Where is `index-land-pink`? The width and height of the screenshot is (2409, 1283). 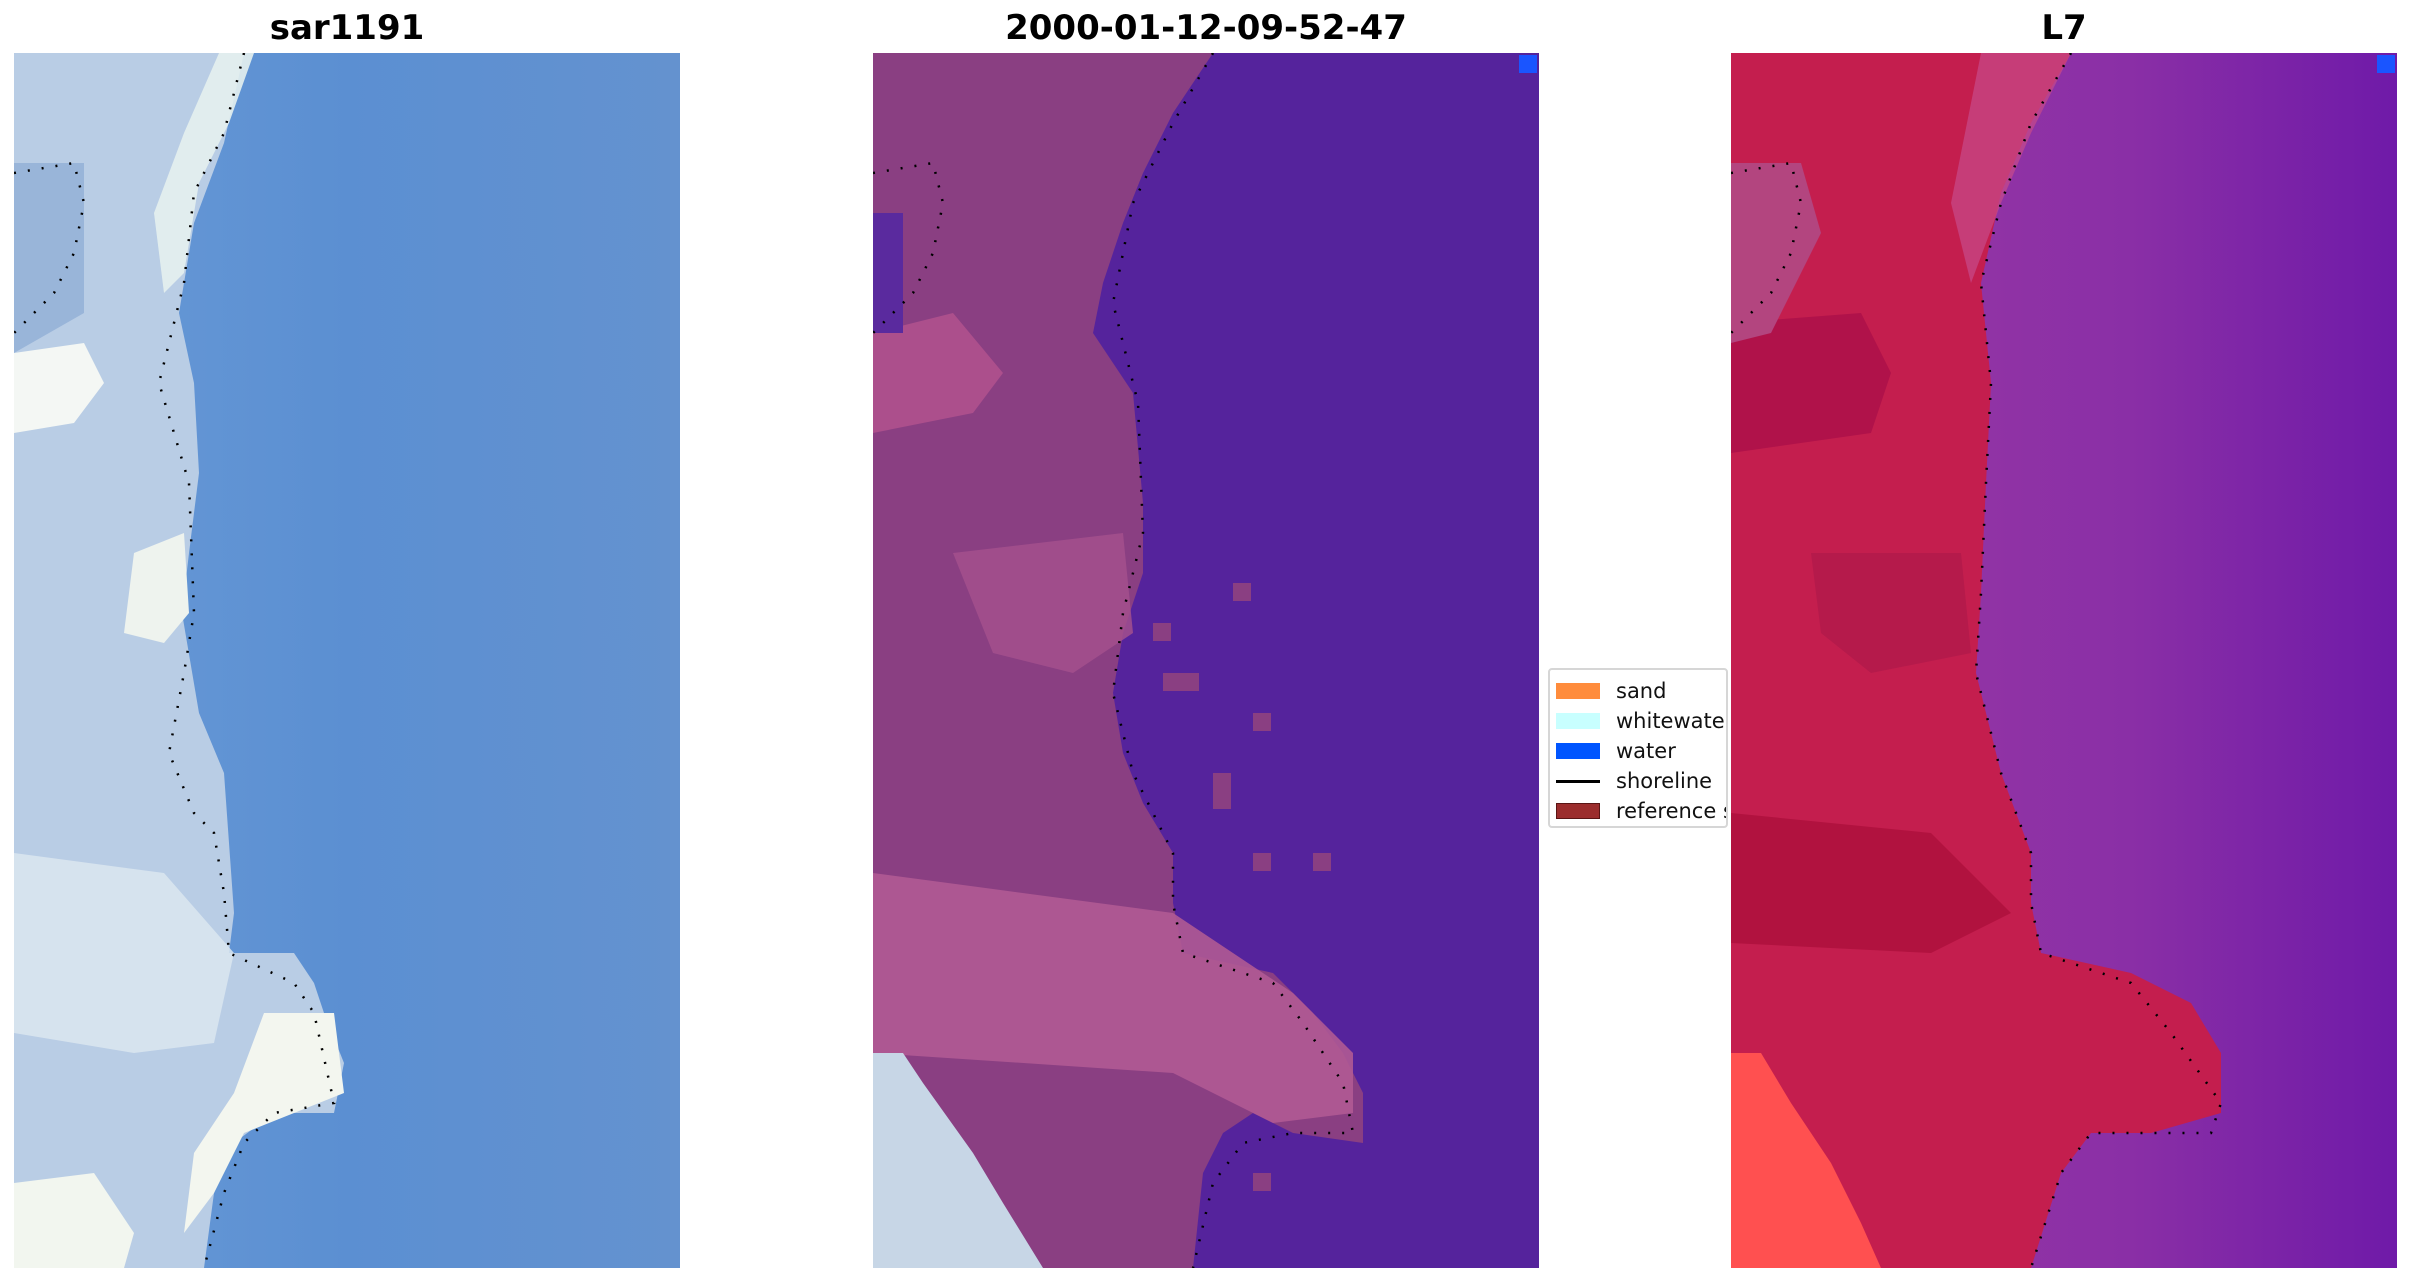 index-land-pink is located at coordinates (1776, 253).